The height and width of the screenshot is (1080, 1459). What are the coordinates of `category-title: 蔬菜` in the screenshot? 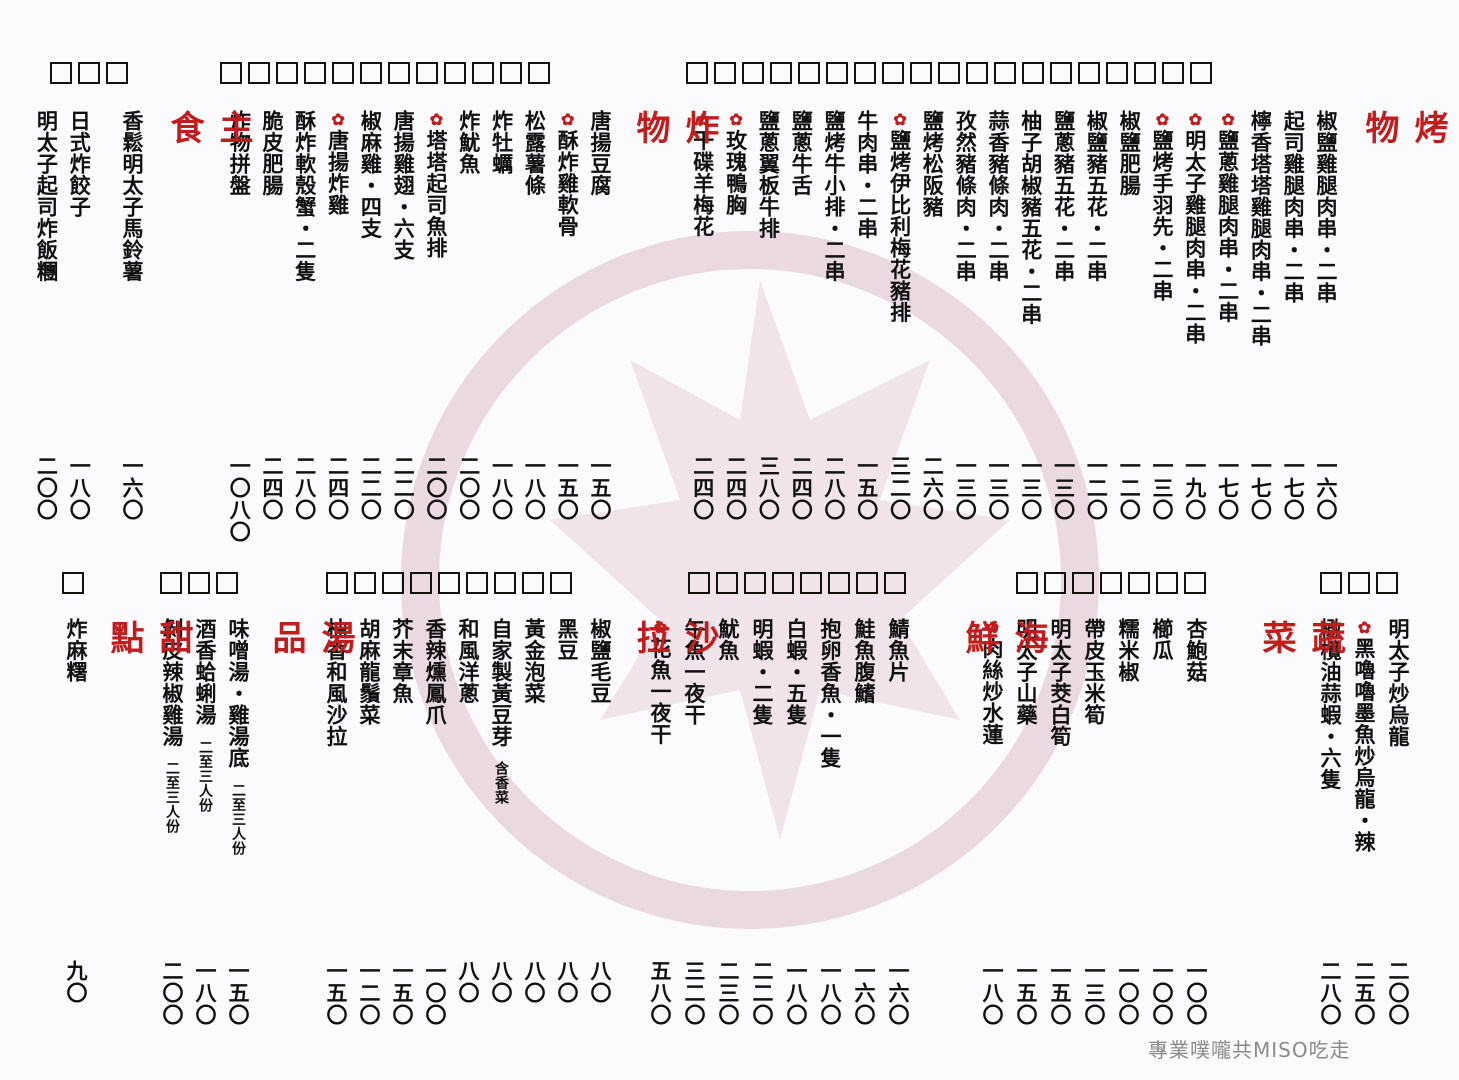 It's located at (1300, 638).